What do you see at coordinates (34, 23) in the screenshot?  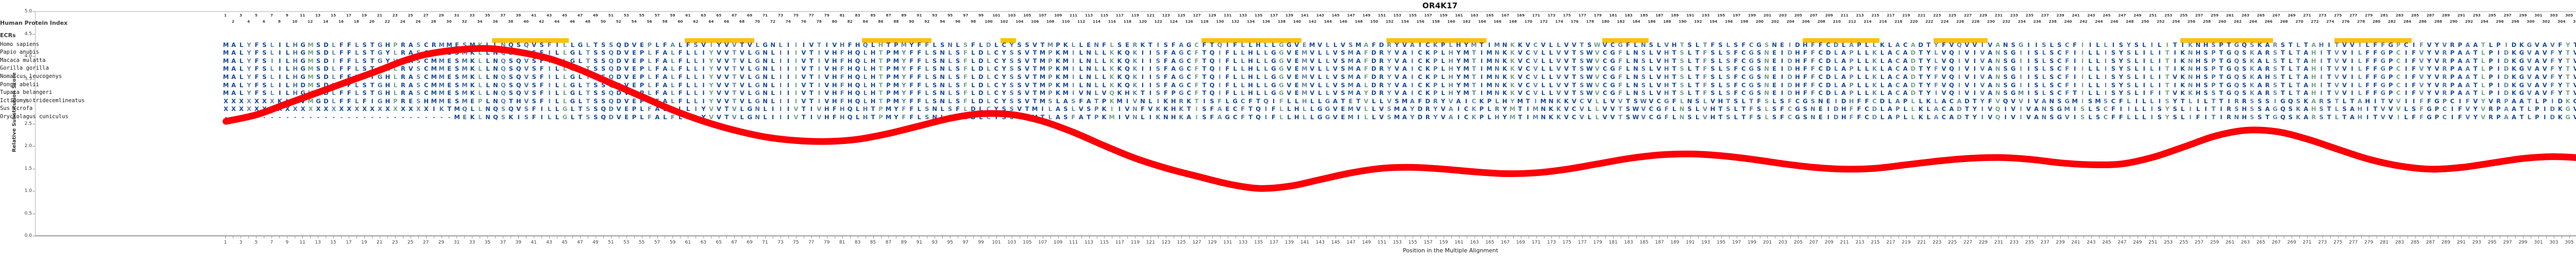 I see `panel-header-label: Human Protein Index` at bounding box center [34, 23].